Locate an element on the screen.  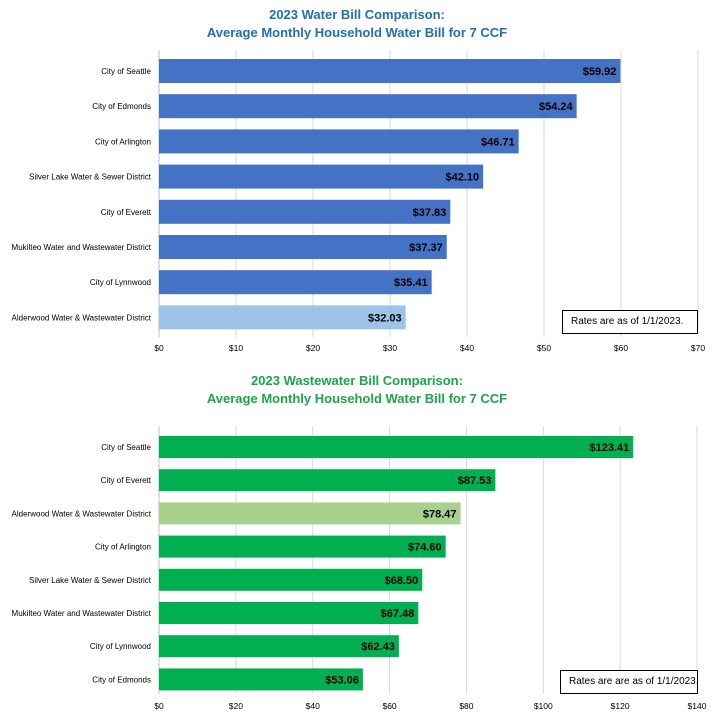
x-tick-label: $30 is located at coordinates (390, 348).